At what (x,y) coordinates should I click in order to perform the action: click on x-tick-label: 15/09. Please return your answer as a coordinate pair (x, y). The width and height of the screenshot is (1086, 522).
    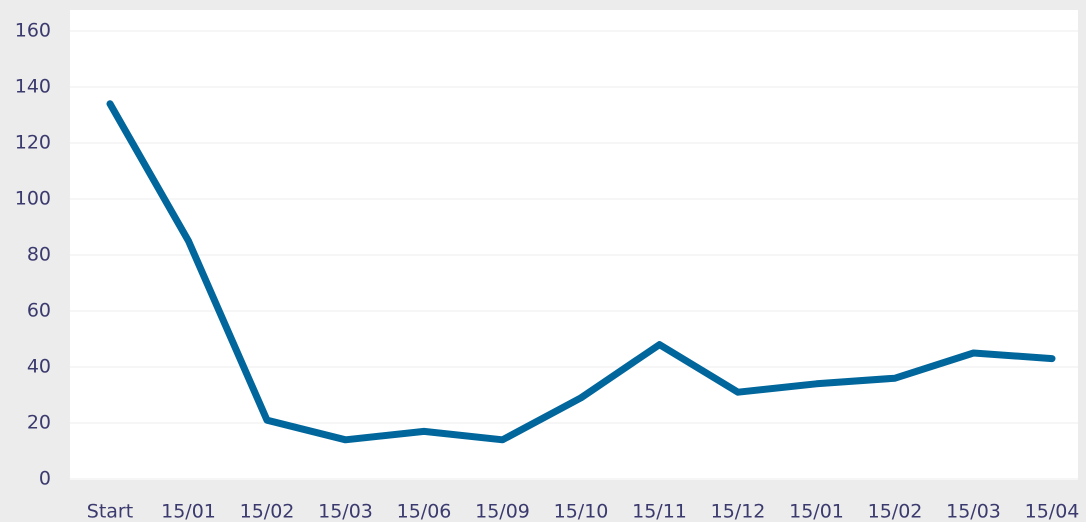
    Looking at the image, I should click on (502, 511).